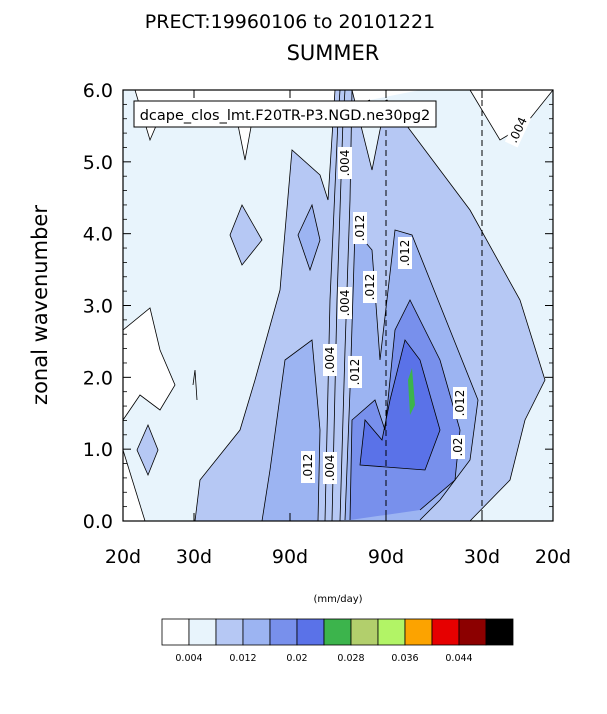 Image resolution: width=607 pixels, height=714 pixels. Describe the element at coordinates (40, 305) in the screenshot. I see `y-axis-label: zonal wavenumber` at that location.